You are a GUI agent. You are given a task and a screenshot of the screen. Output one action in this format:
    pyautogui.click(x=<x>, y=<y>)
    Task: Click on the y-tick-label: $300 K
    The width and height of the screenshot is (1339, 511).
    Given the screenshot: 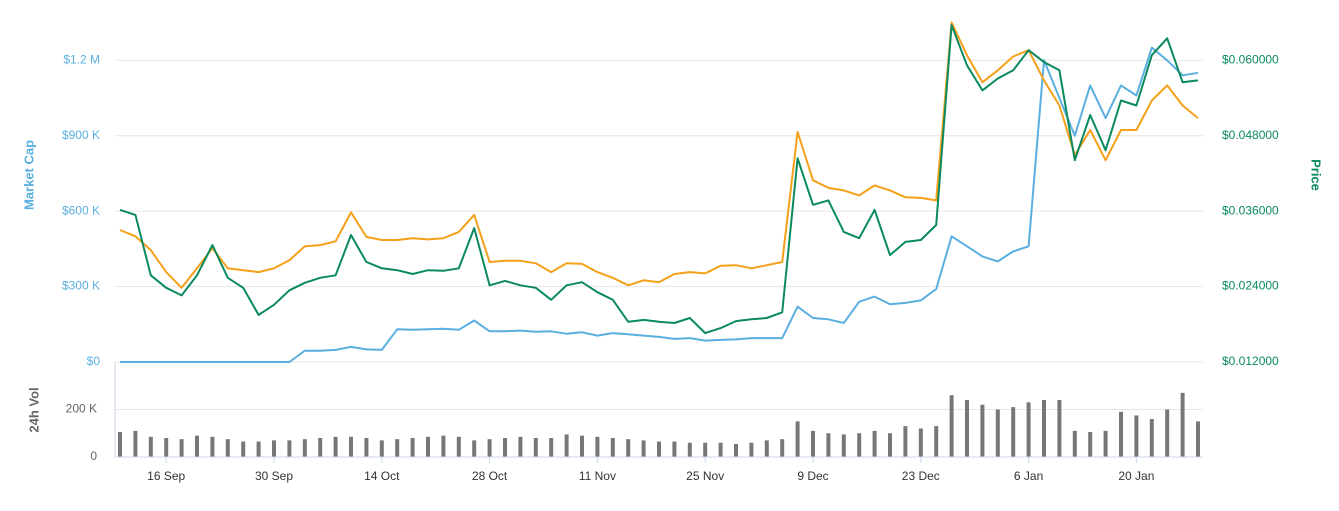 What is the action you would take?
    pyautogui.click(x=81, y=286)
    